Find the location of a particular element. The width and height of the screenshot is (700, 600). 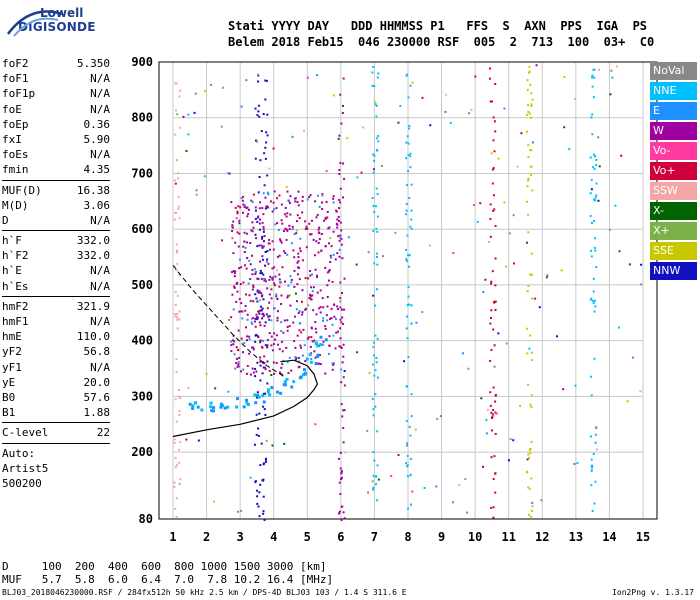

param-separator is located at coordinates (56, 296).